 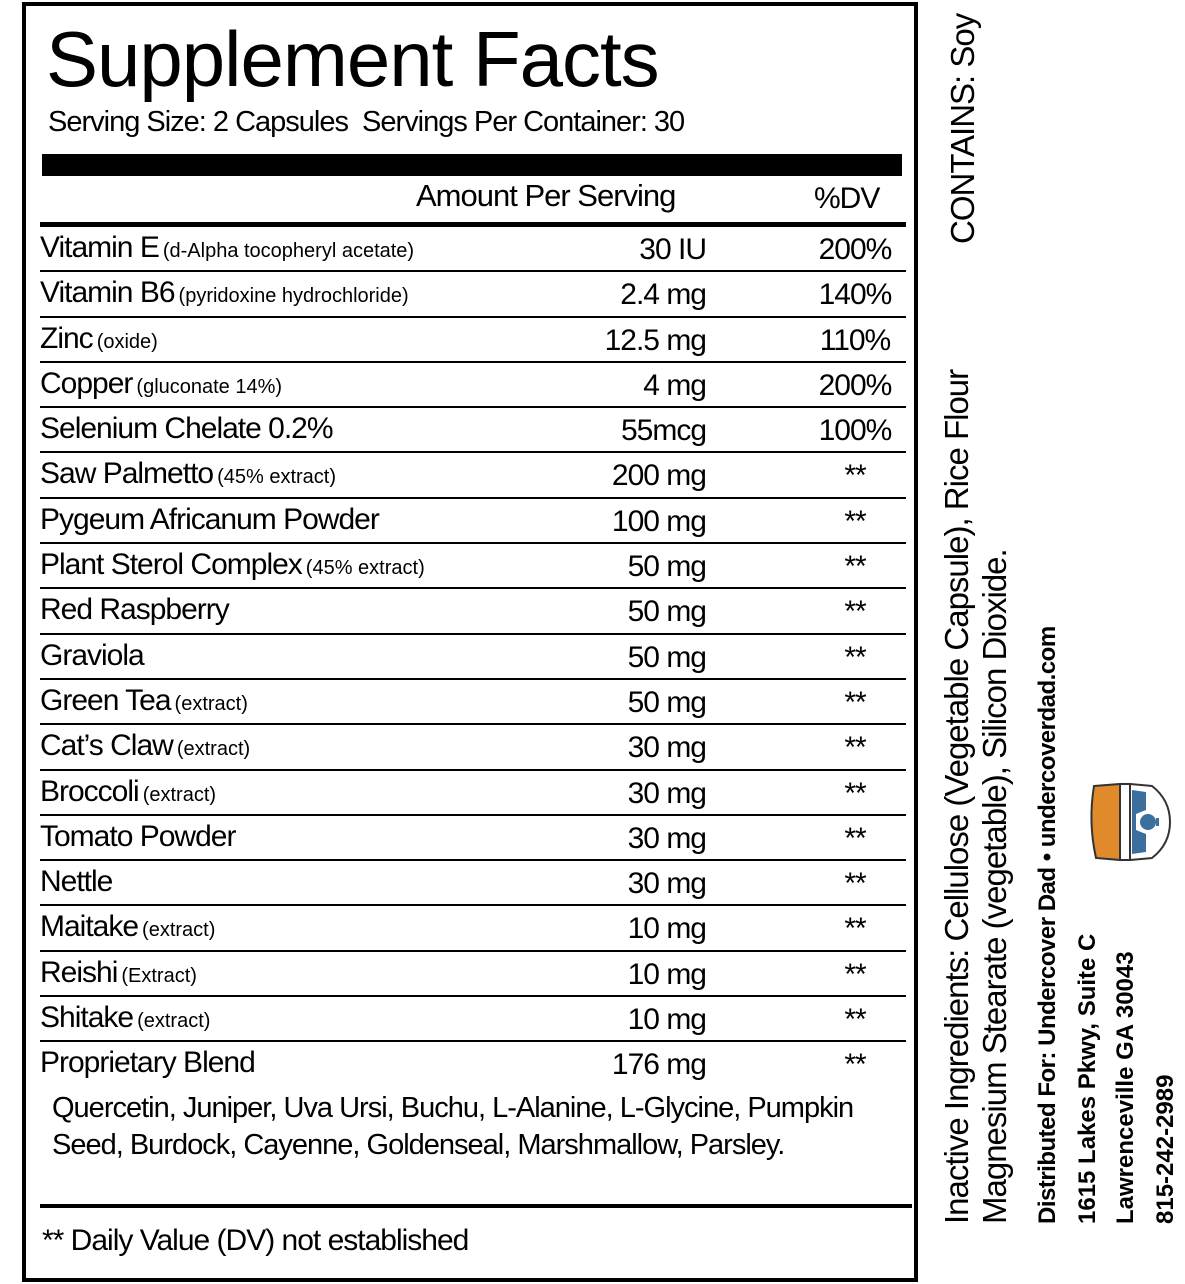 What do you see at coordinates (108, 293) in the screenshot?
I see `nutrient-label: Vitamin B6` at bounding box center [108, 293].